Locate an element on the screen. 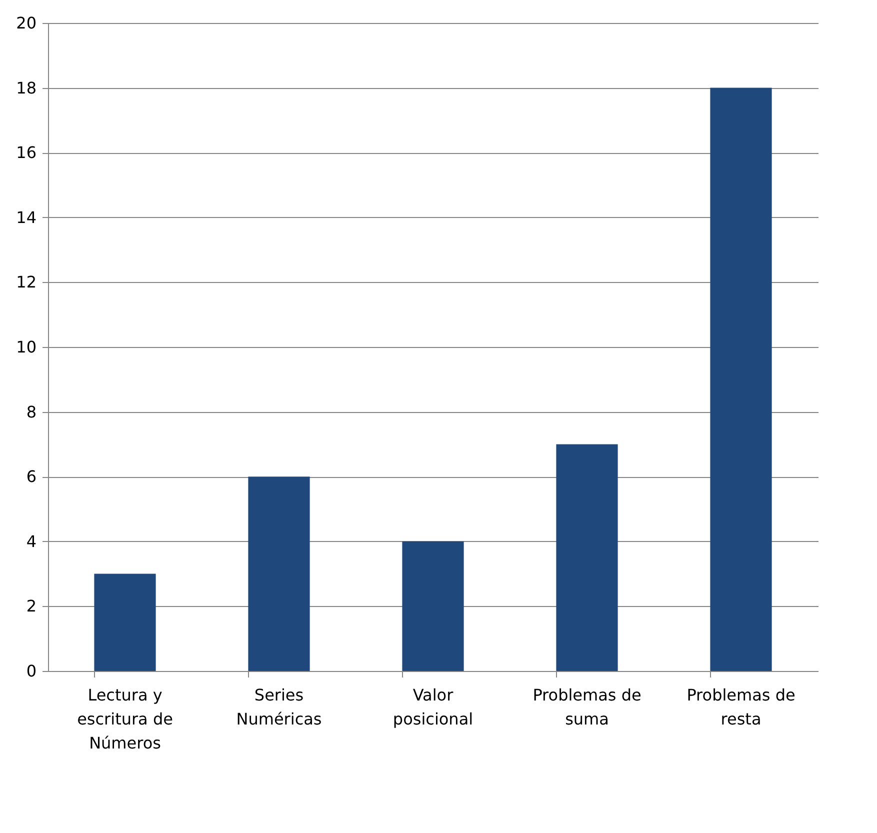 The image size is (877, 833). y-tick-label: 4 is located at coordinates (31, 541).